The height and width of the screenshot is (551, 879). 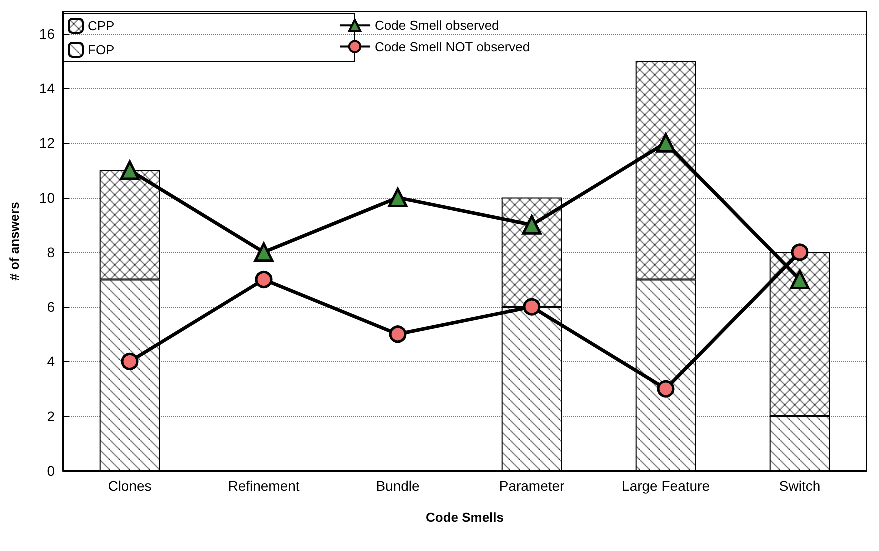 I want to click on legend-label: Code Smell observed, so click(x=437, y=26).